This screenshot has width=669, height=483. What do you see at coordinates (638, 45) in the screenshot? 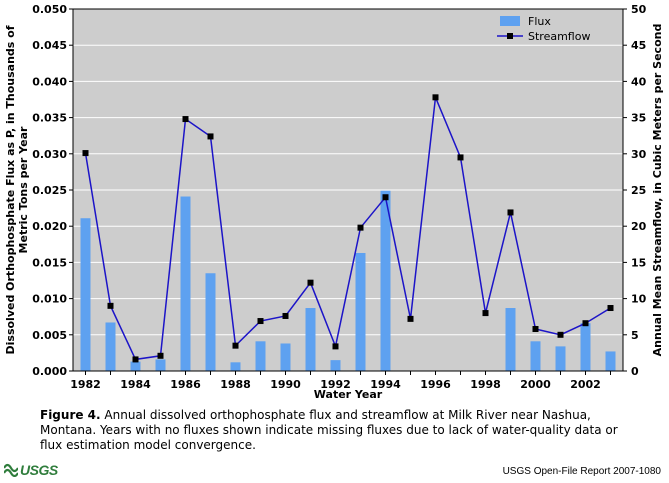
I see `right-tick-label: 45` at bounding box center [638, 45].